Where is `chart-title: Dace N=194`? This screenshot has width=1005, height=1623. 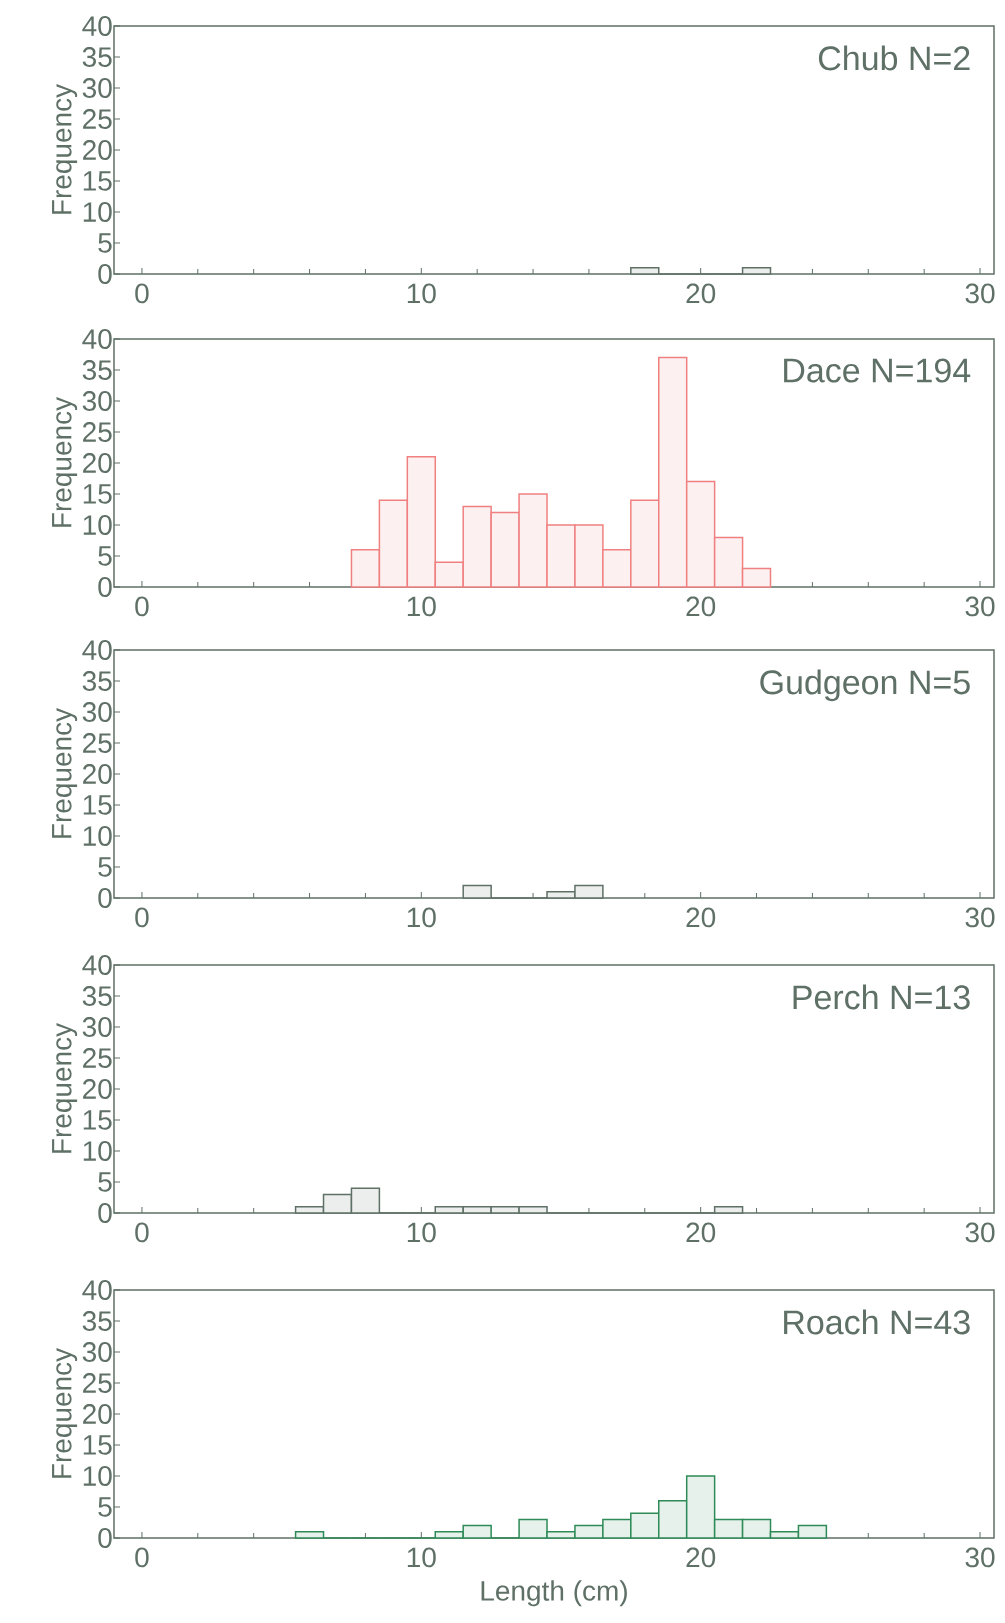 chart-title: Dace N=194 is located at coordinates (877, 370).